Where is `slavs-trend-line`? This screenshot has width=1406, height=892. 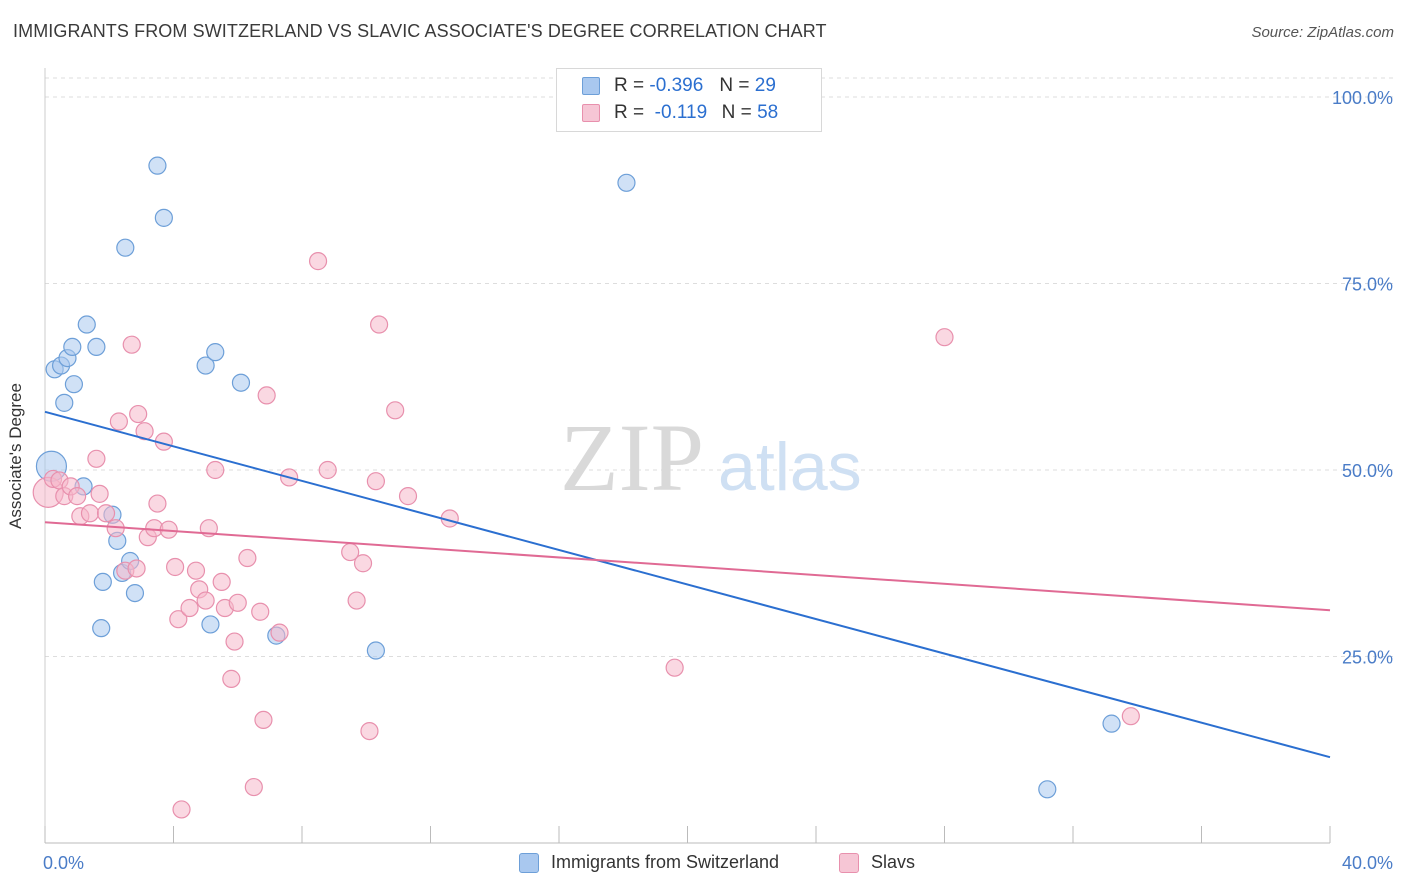 slavs-trend-line is located at coordinates (687, 566).